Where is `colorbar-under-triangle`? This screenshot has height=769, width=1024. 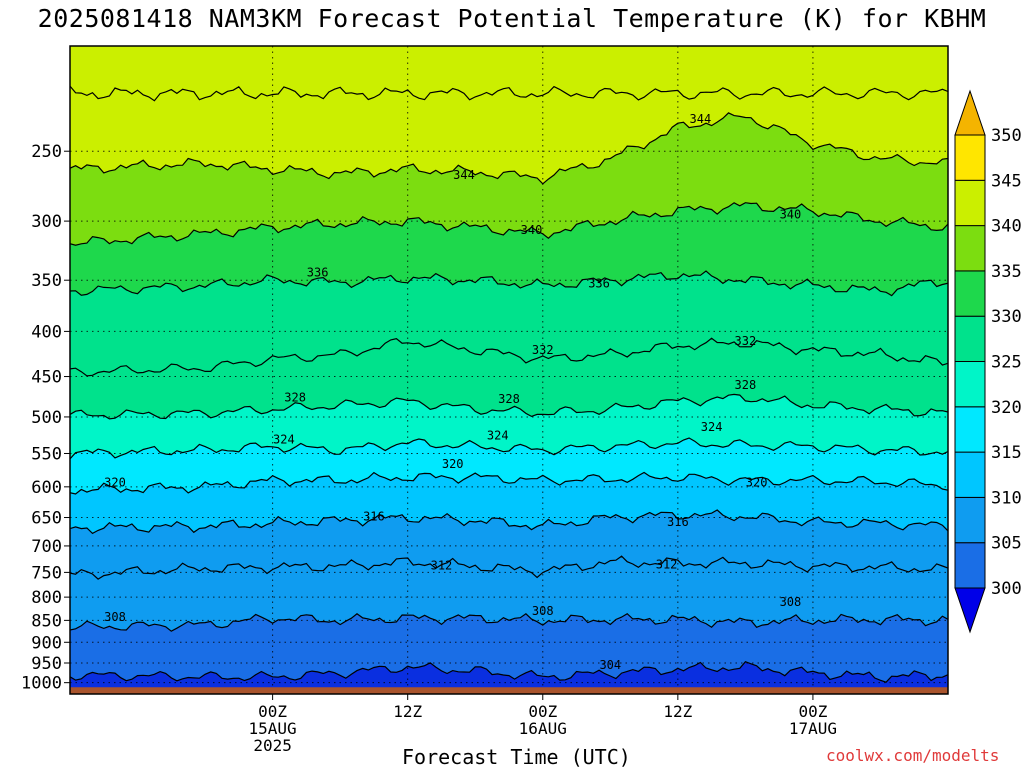 colorbar-under-triangle is located at coordinates (970, 610).